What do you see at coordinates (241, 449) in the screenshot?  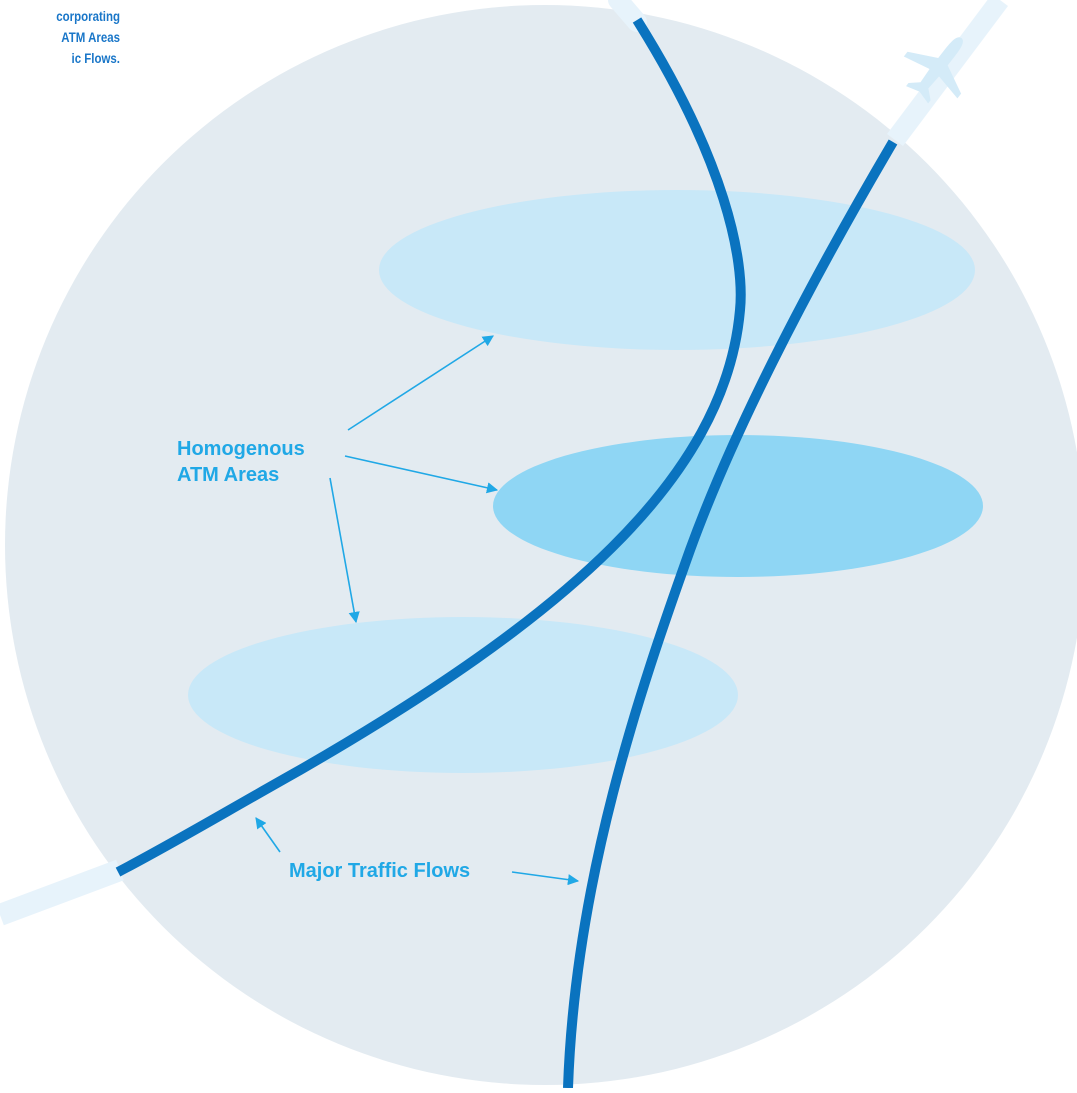 I see `areas-label-line-1: Homogenous` at bounding box center [241, 449].